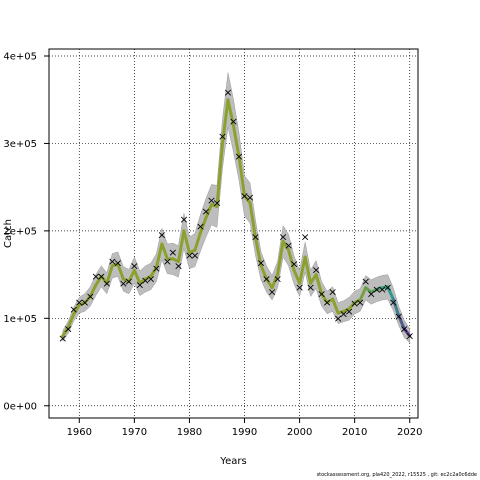 The height and width of the screenshot is (480, 480). I want to click on y-tick-label: 0e+00, so click(20, 406).